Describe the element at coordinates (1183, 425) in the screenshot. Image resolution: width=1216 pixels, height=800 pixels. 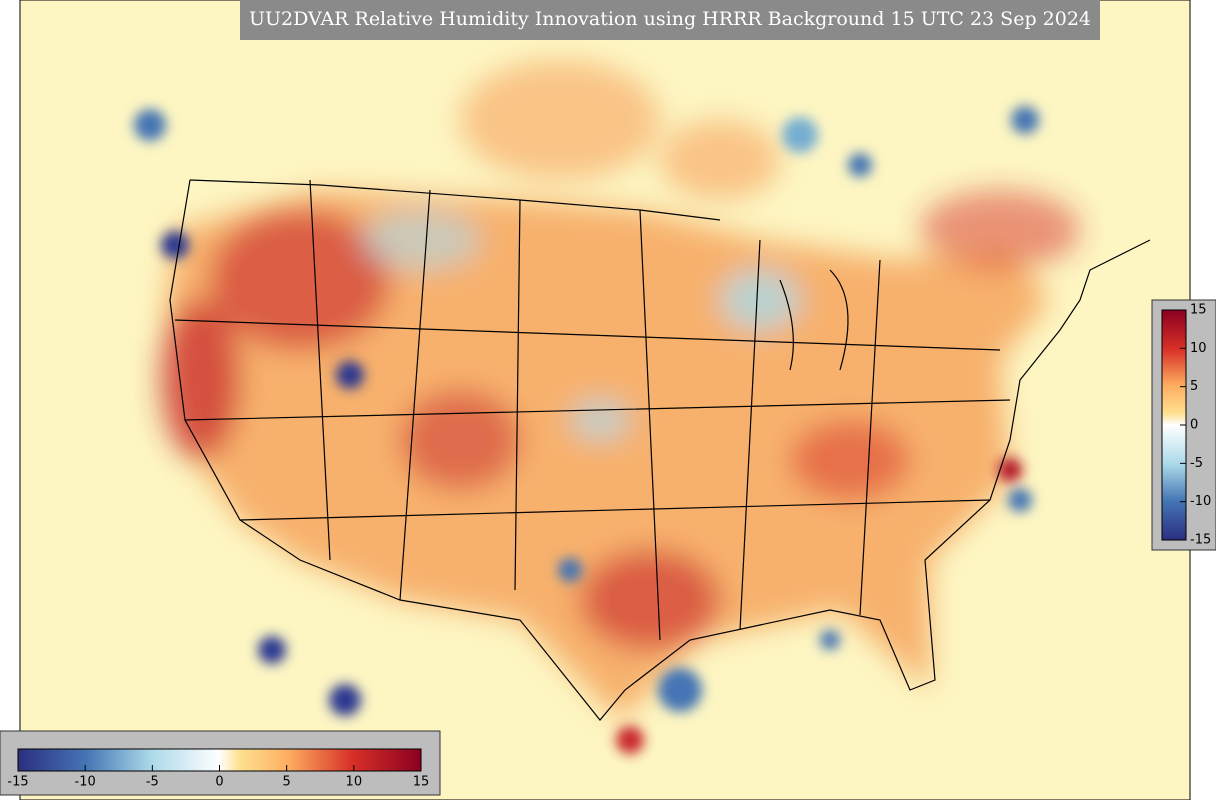
I see `colorbar-right: -15 -10 -5 0 5 10 15` at that location.